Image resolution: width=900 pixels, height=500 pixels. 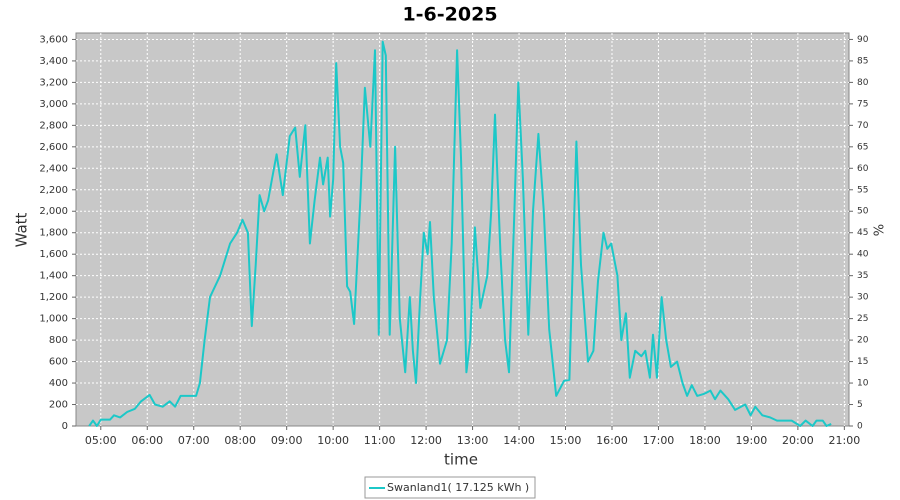 I want to click on x-tick-label: 13:00, so click(x=473, y=440).